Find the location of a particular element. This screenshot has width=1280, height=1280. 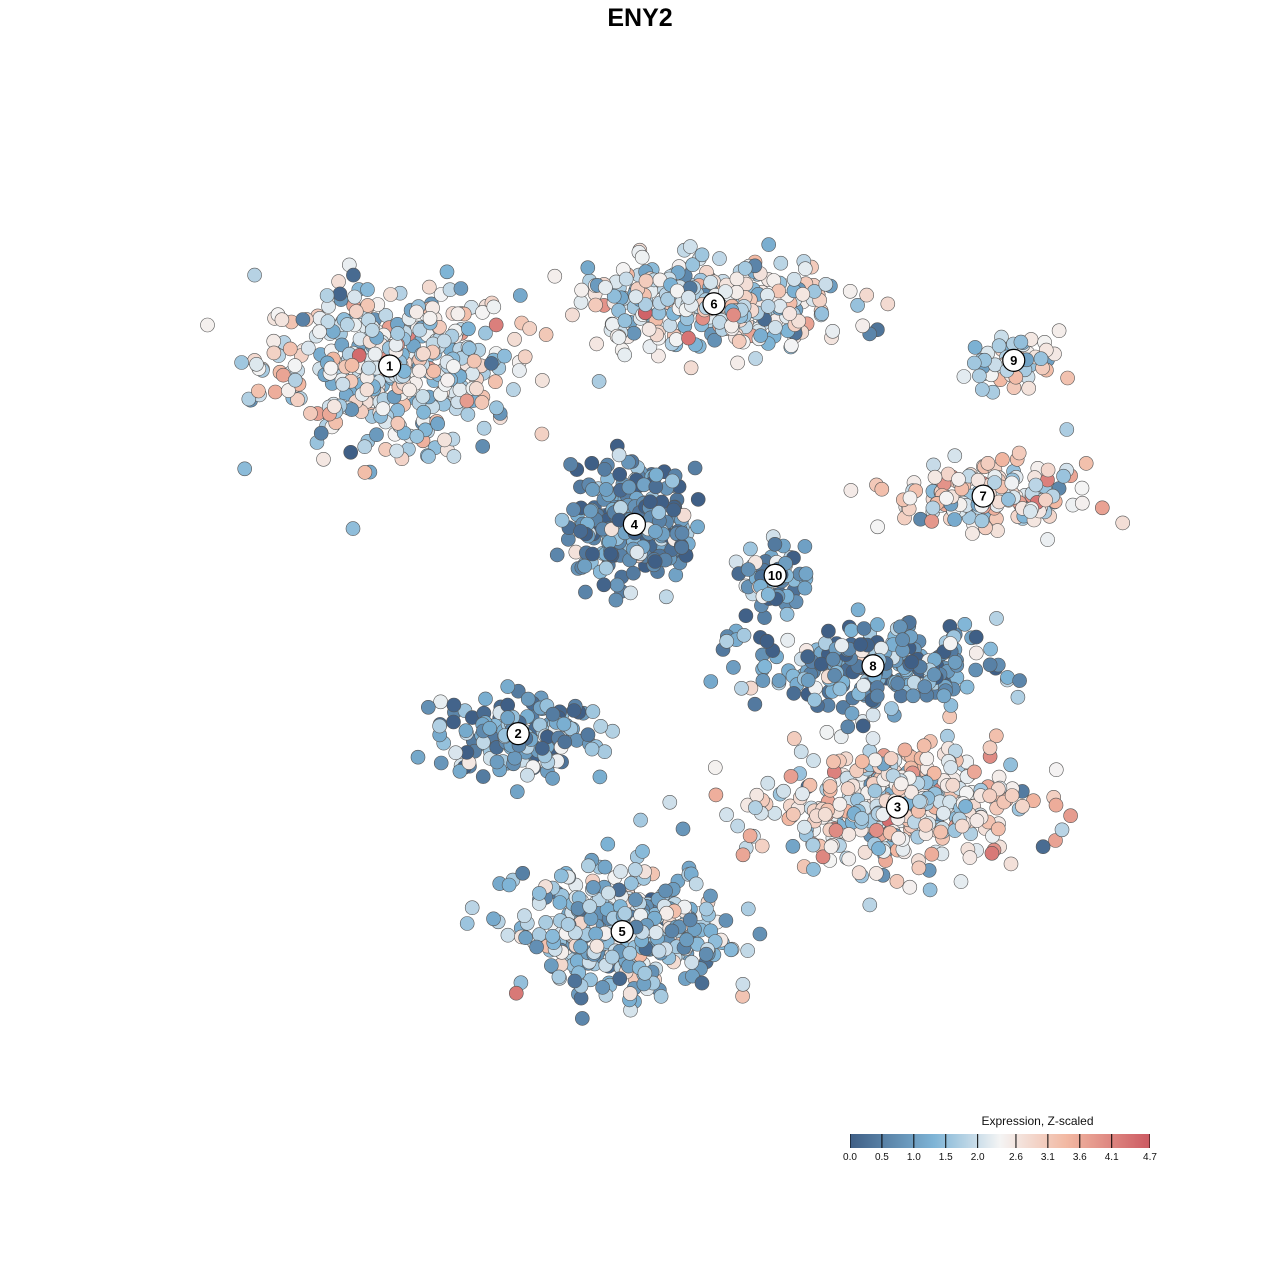

cluster-label: 2 is located at coordinates (518, 734).